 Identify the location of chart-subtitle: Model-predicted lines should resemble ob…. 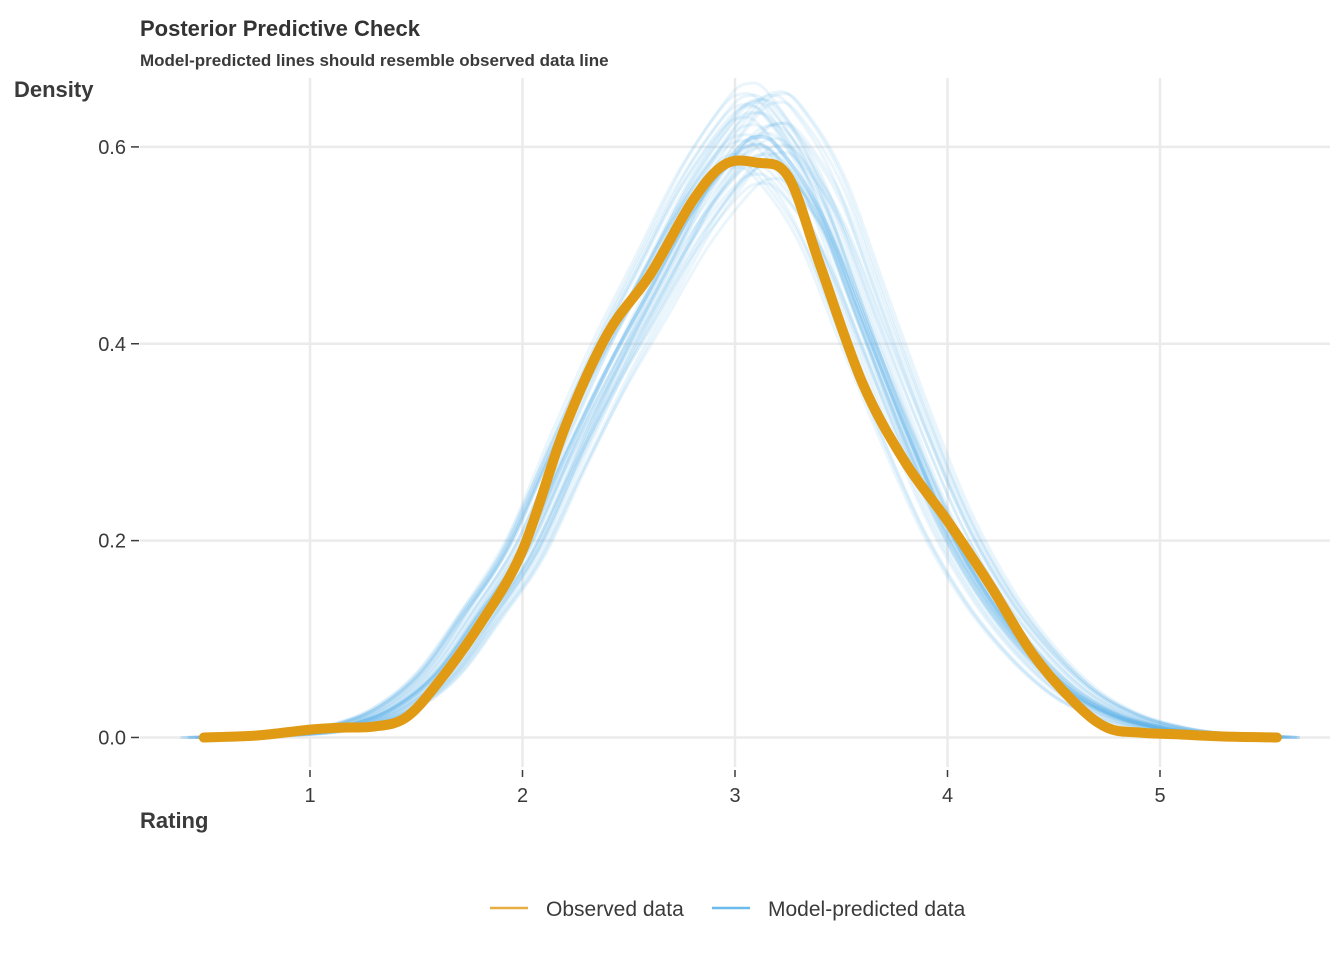
(374, 60).